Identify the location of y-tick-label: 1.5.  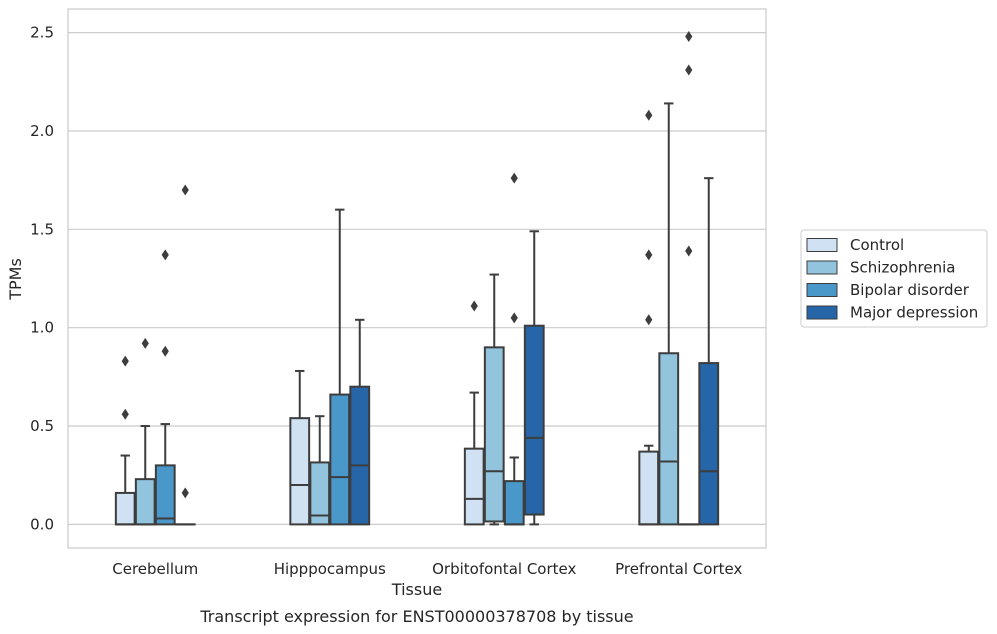
(42, 229).